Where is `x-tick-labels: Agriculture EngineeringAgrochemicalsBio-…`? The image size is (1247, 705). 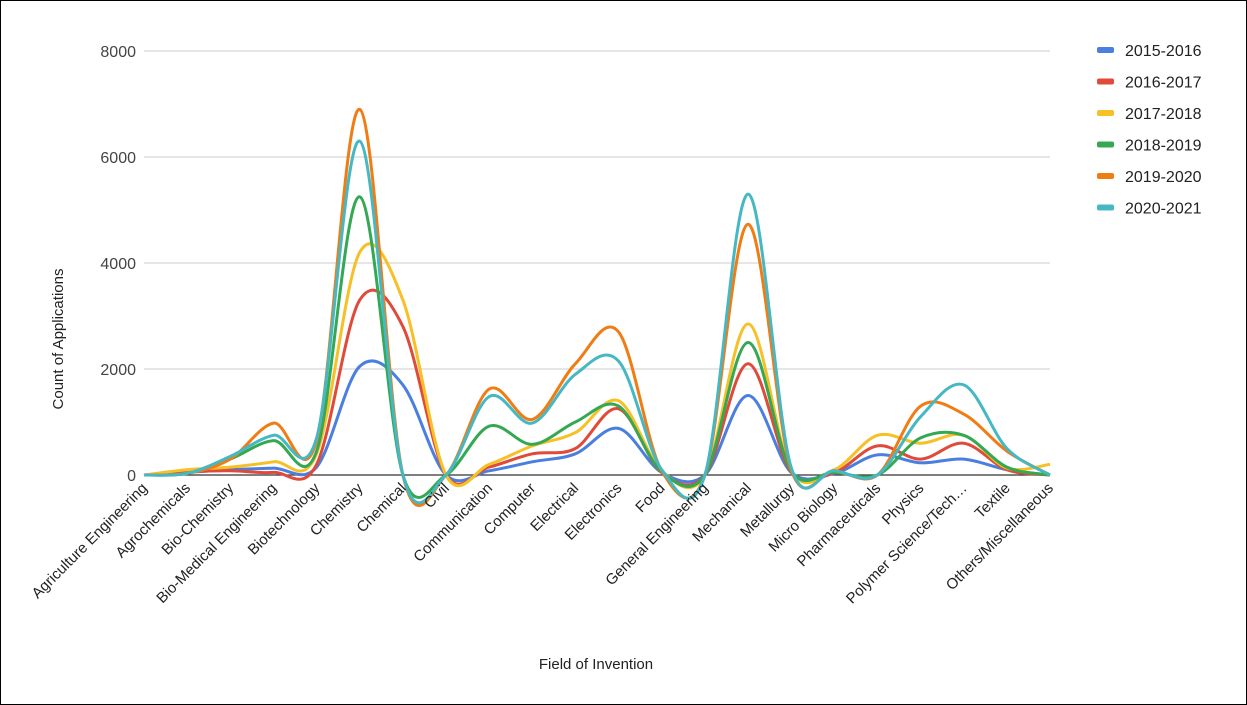
x-tick-labels: Agriculture EngineeringAgrochemicalsBio-… is located at coordinates (543, 543).